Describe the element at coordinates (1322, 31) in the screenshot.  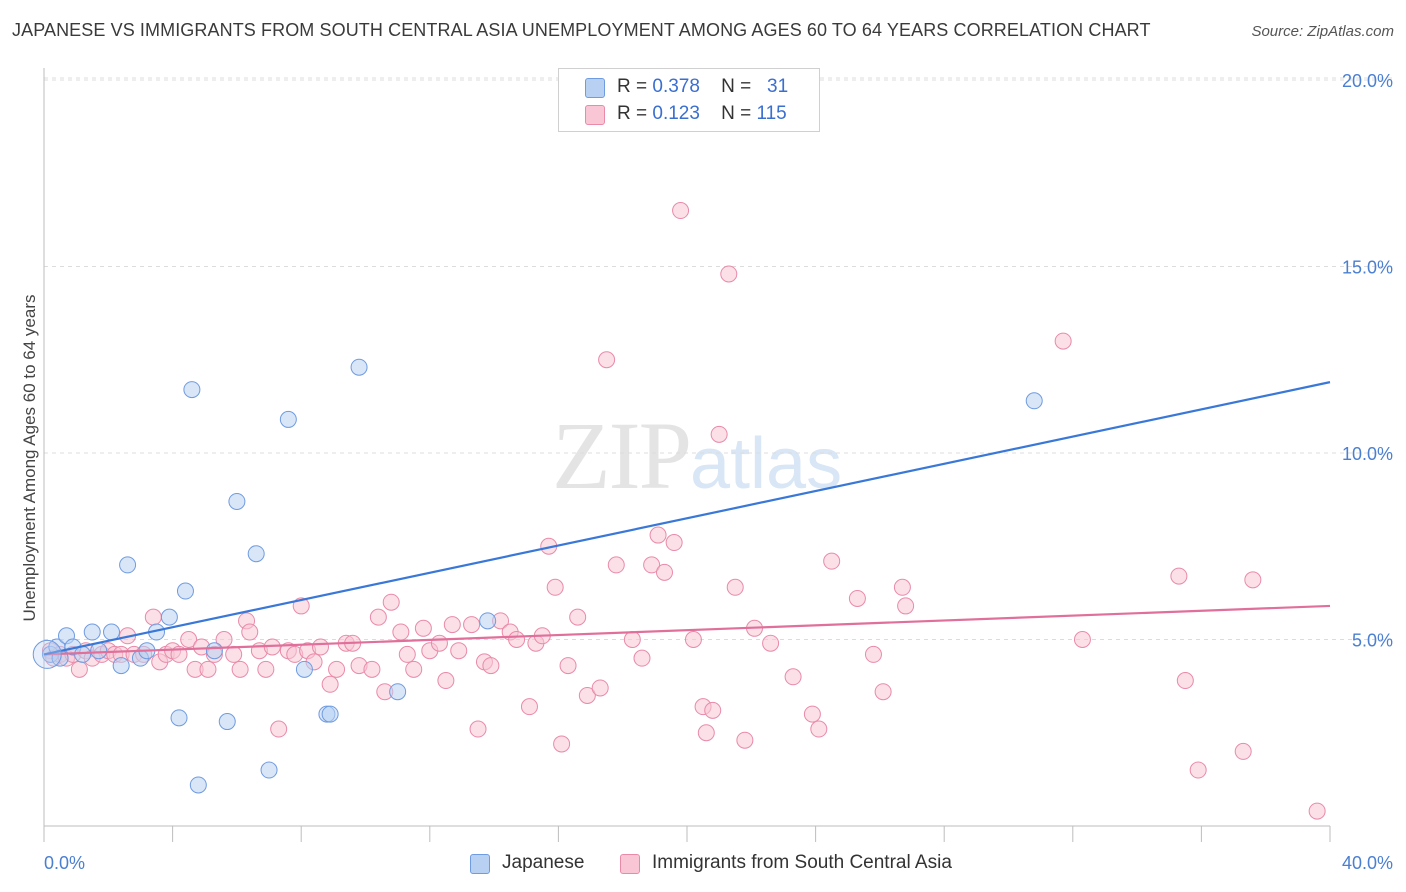
I see `source-credit: Source: ZipAtlas.com` at that location.